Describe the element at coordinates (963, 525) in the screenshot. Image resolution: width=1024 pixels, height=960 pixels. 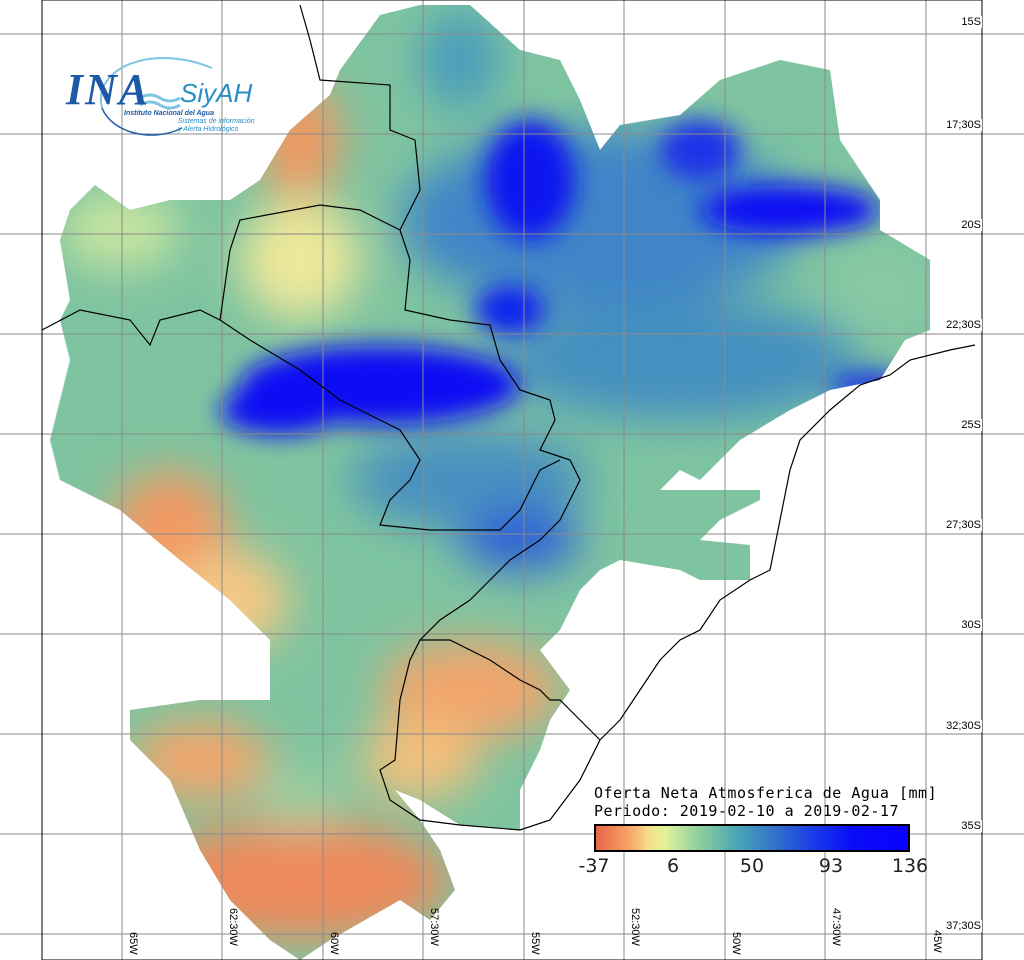
I see `lat-label: 27;30S` at that location.